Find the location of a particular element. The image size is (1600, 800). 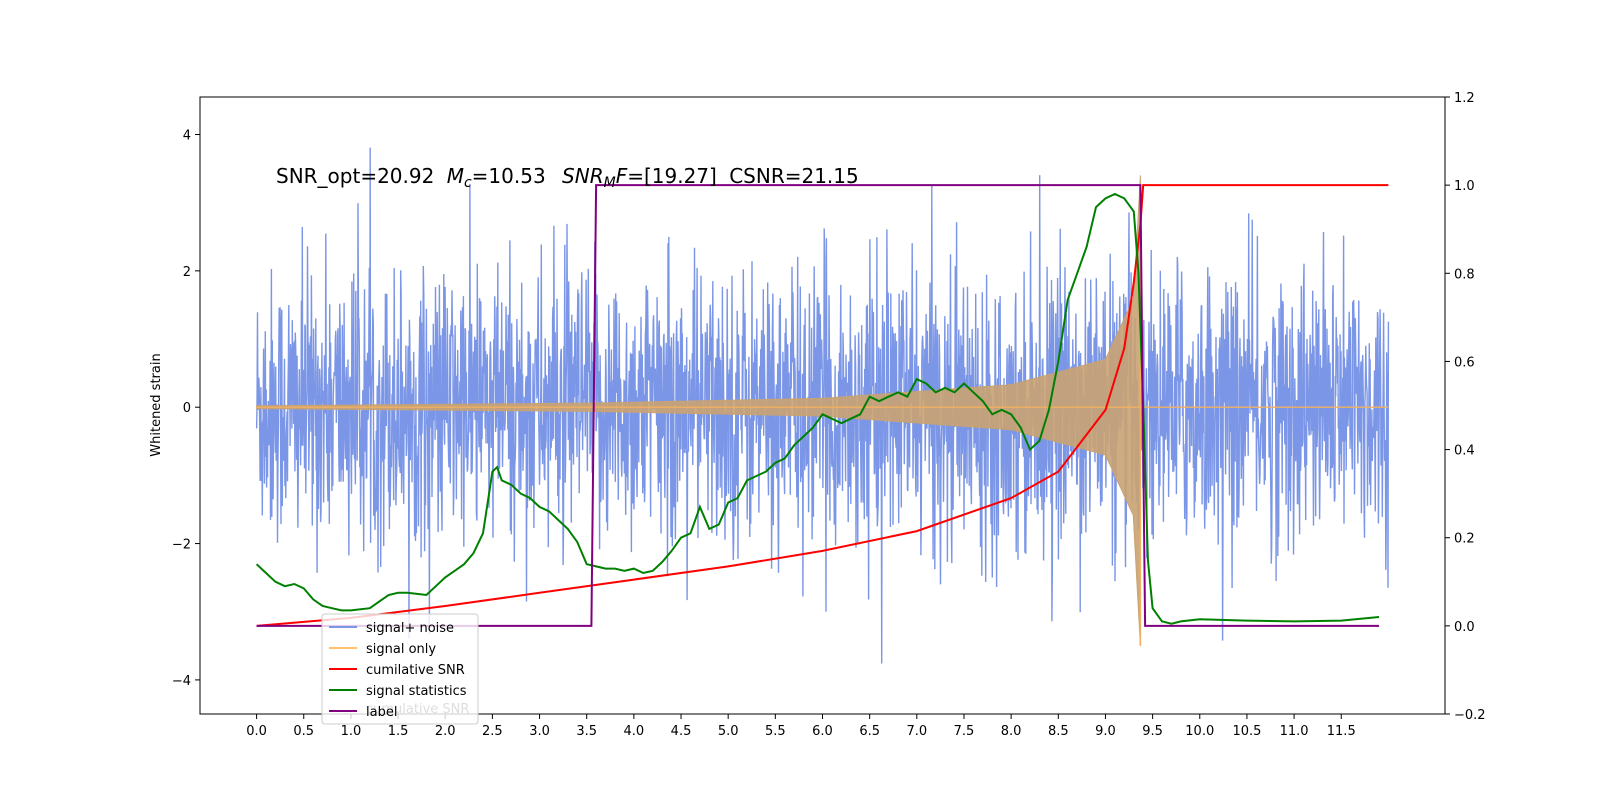

x-tick-label: 2.0 is located at coordinates (445, 731).